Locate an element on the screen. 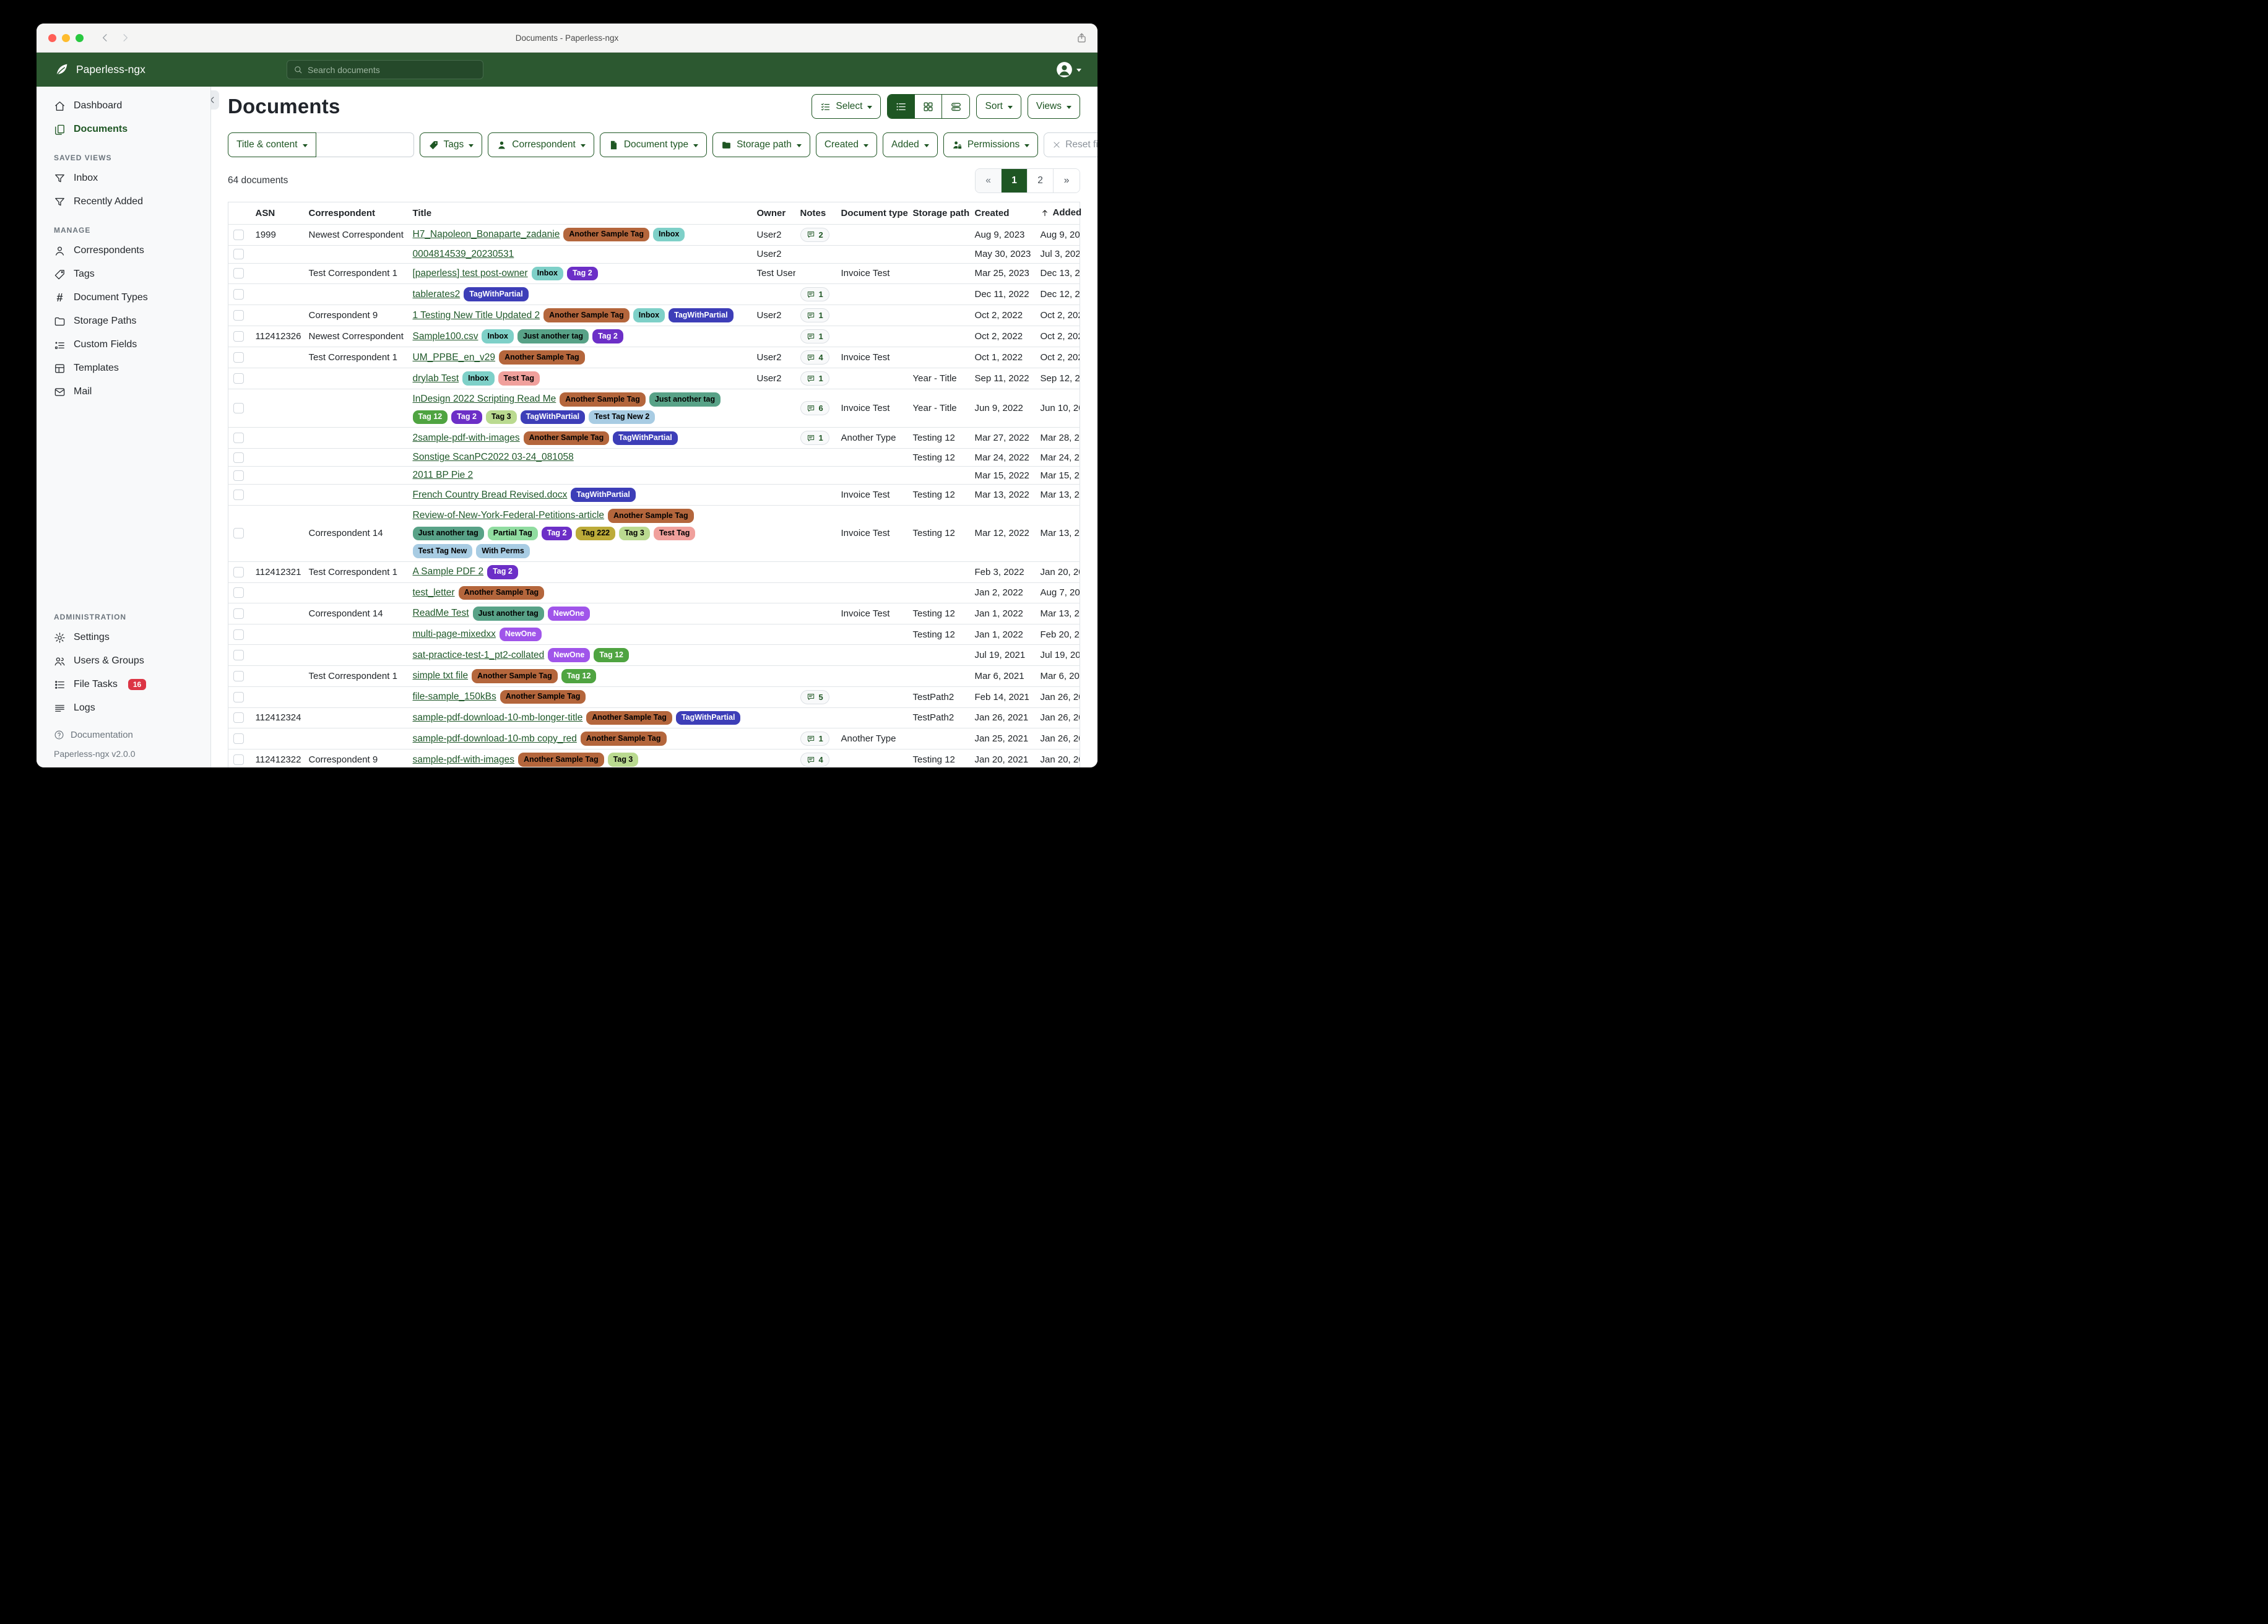 Image resolution: width=2268 pixels, height=1624 pixels. document-title-link: tablerates2 is located at coordinates (436, 294).